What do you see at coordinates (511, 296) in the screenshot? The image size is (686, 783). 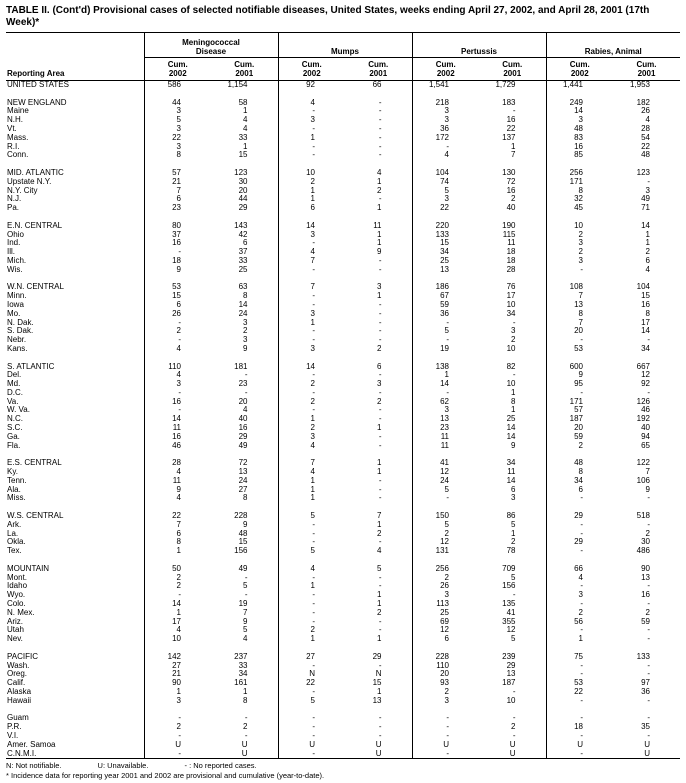 I see `value-cell: 17` at bounding box center [511, 296].